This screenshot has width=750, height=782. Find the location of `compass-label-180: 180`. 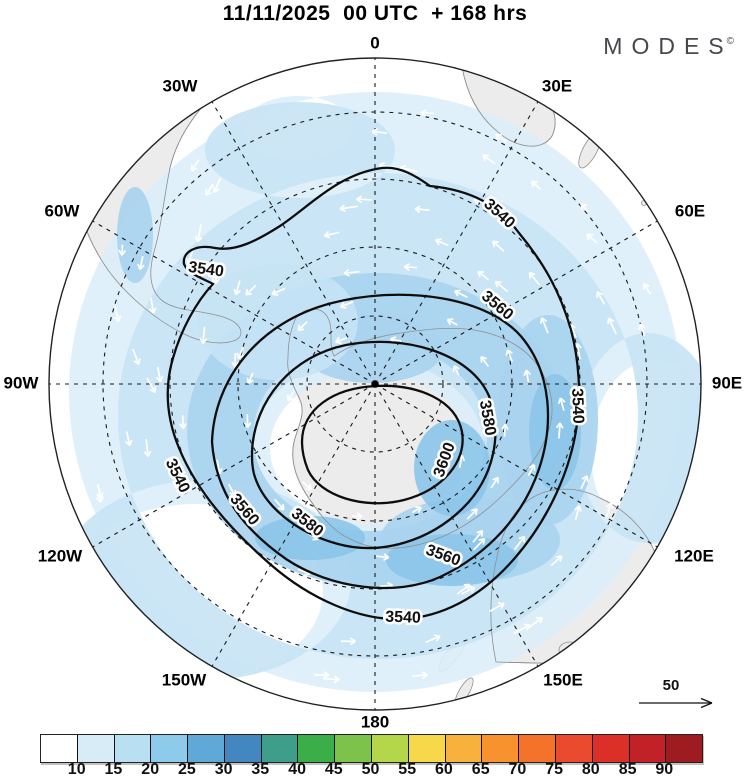

compass-label-180: 180 is located at coordinates (375, 721).